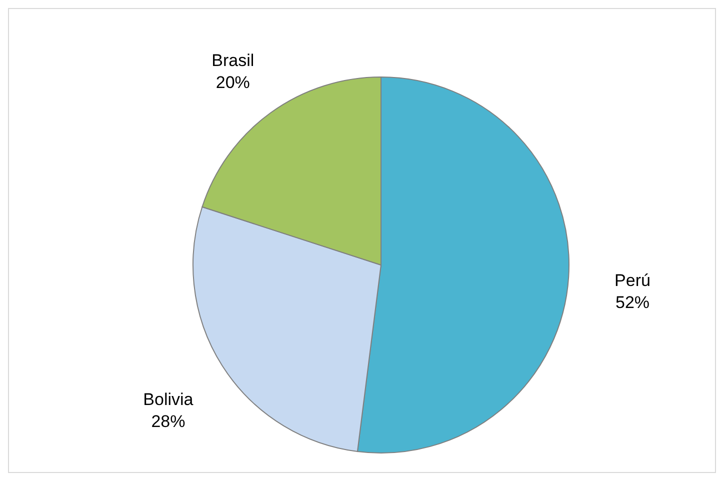 The width and height of the screenshot is (723, 480). I want to click on slice-label: Bolivia, so click(168, 400).